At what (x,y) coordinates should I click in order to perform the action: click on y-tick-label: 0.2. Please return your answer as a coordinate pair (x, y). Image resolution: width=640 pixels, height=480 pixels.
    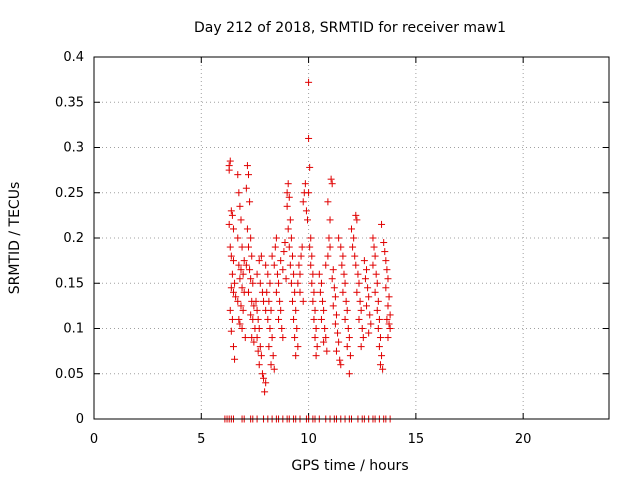
    Looking at the image, I should click on (73, 238).